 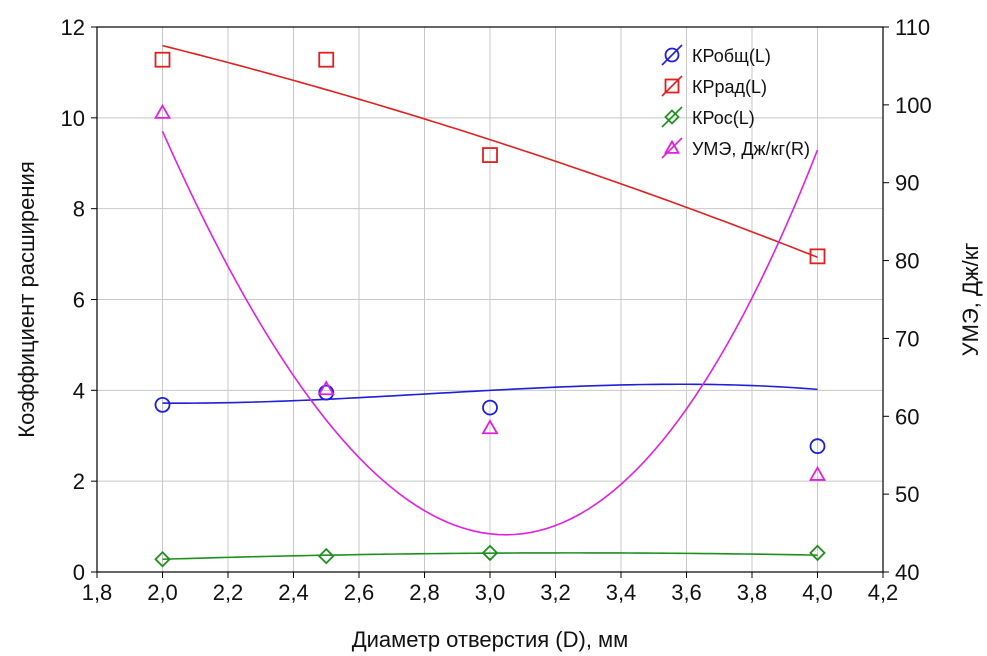 I want to click on y-right-tick-label: 70, so click(x=907, y=338).